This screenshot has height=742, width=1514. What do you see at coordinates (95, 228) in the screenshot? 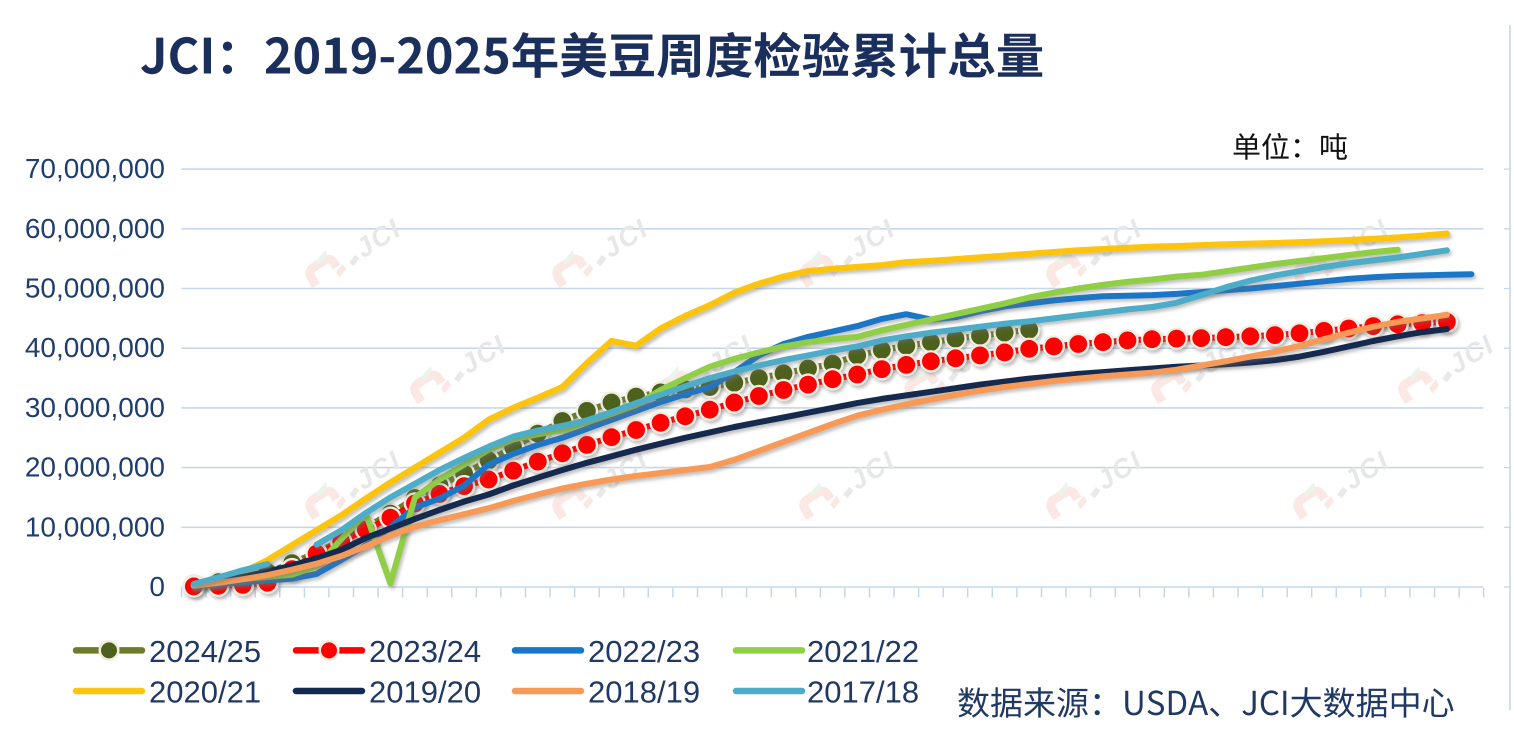
I see `svg-text: 60,000,000` at bounding box center [95, 228].